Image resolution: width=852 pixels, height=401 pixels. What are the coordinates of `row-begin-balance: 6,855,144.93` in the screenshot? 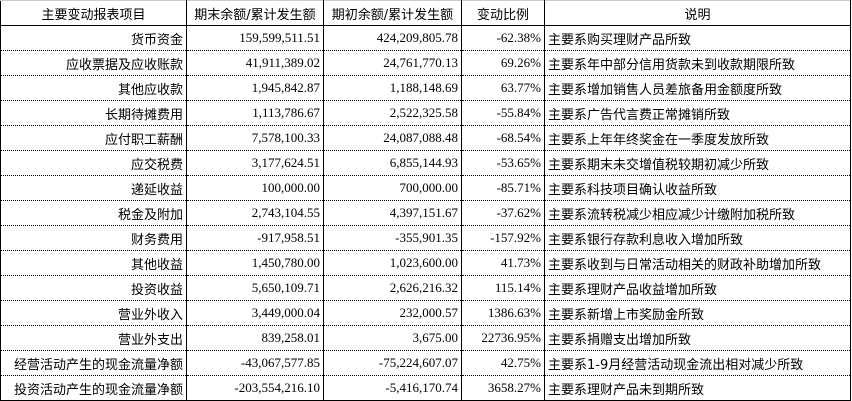 It's located at (392, 163).